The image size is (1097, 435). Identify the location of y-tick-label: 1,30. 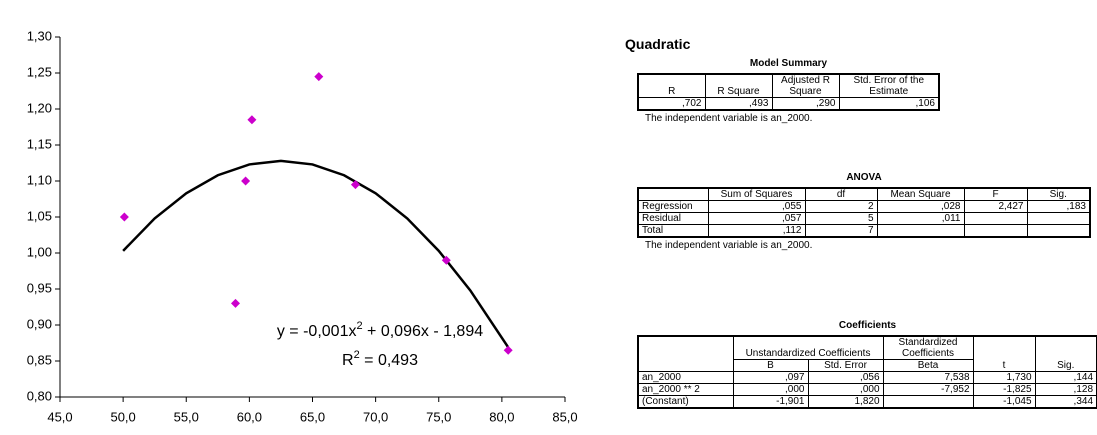
(39, 35).